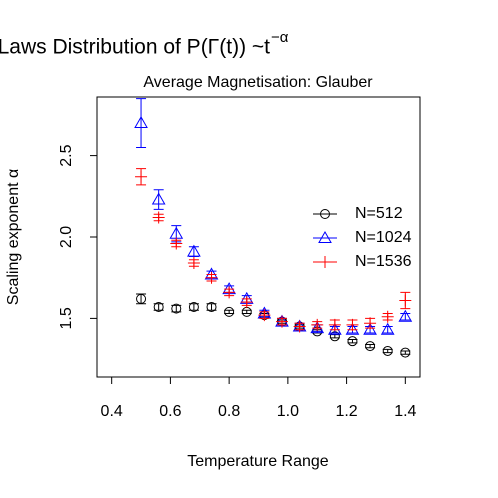  Describe the element at coordinates (258, 82) in the screenshot. I see `chart-subtitle: Average Magnetisation: Glauber` at that location.